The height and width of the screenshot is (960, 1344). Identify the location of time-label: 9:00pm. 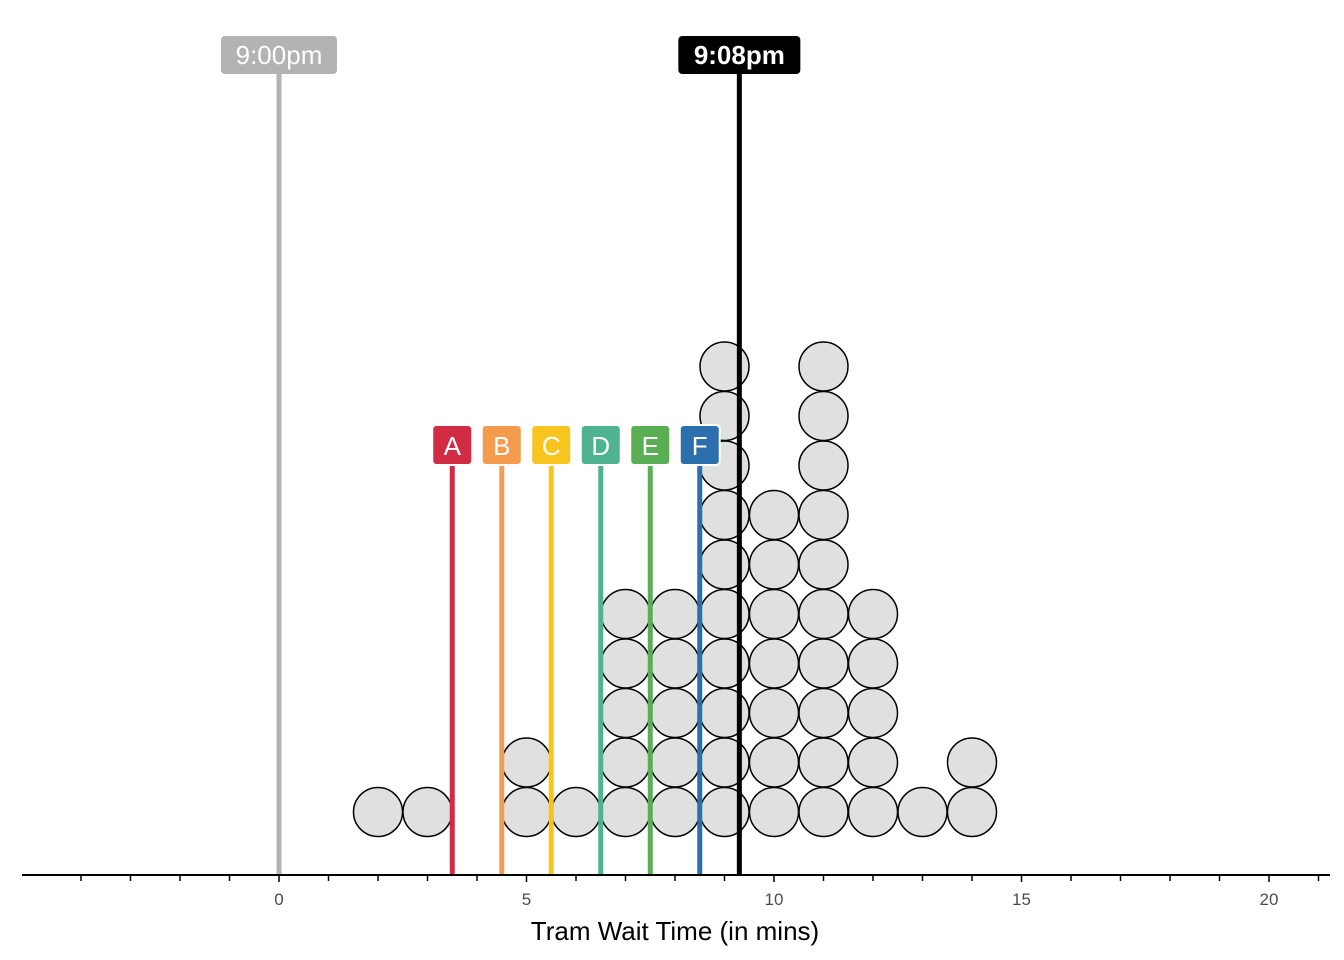
(279, 55).